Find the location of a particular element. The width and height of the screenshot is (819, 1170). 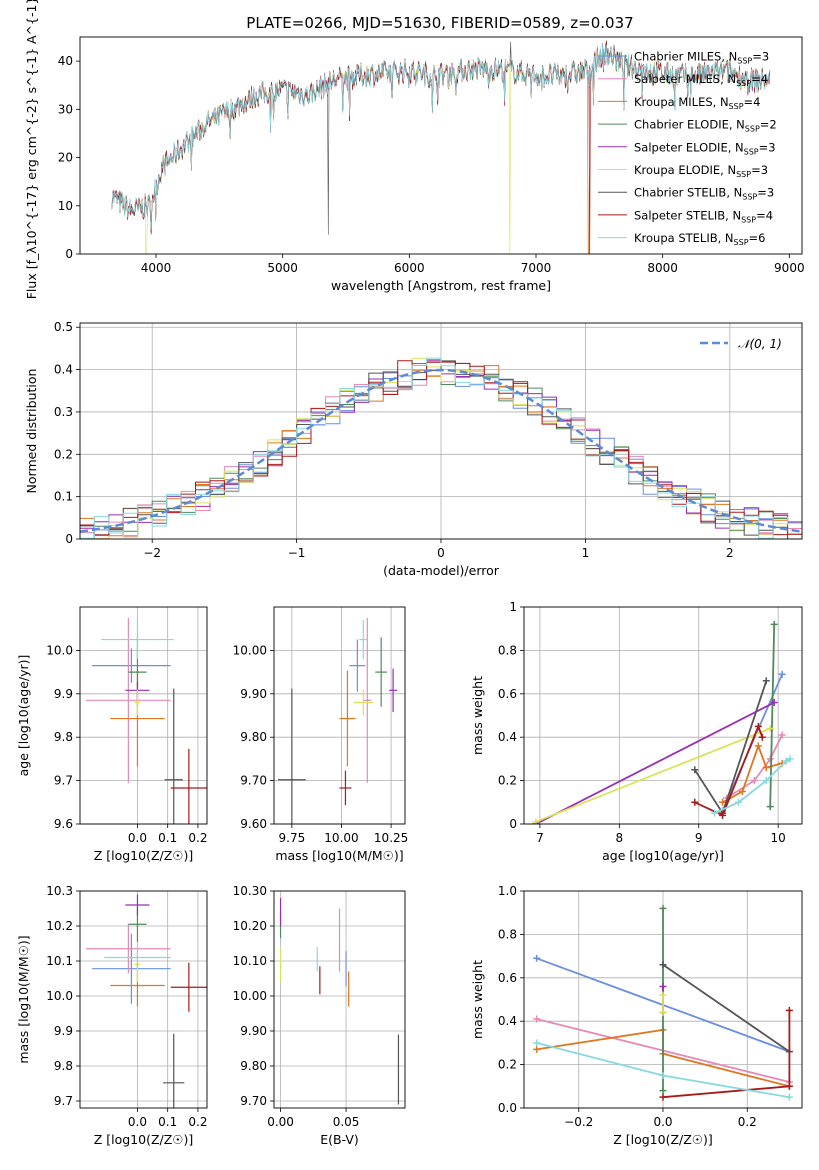

legend-entry: Chabrier MILES, NSSP=3 is located at coordinates (701, 58).